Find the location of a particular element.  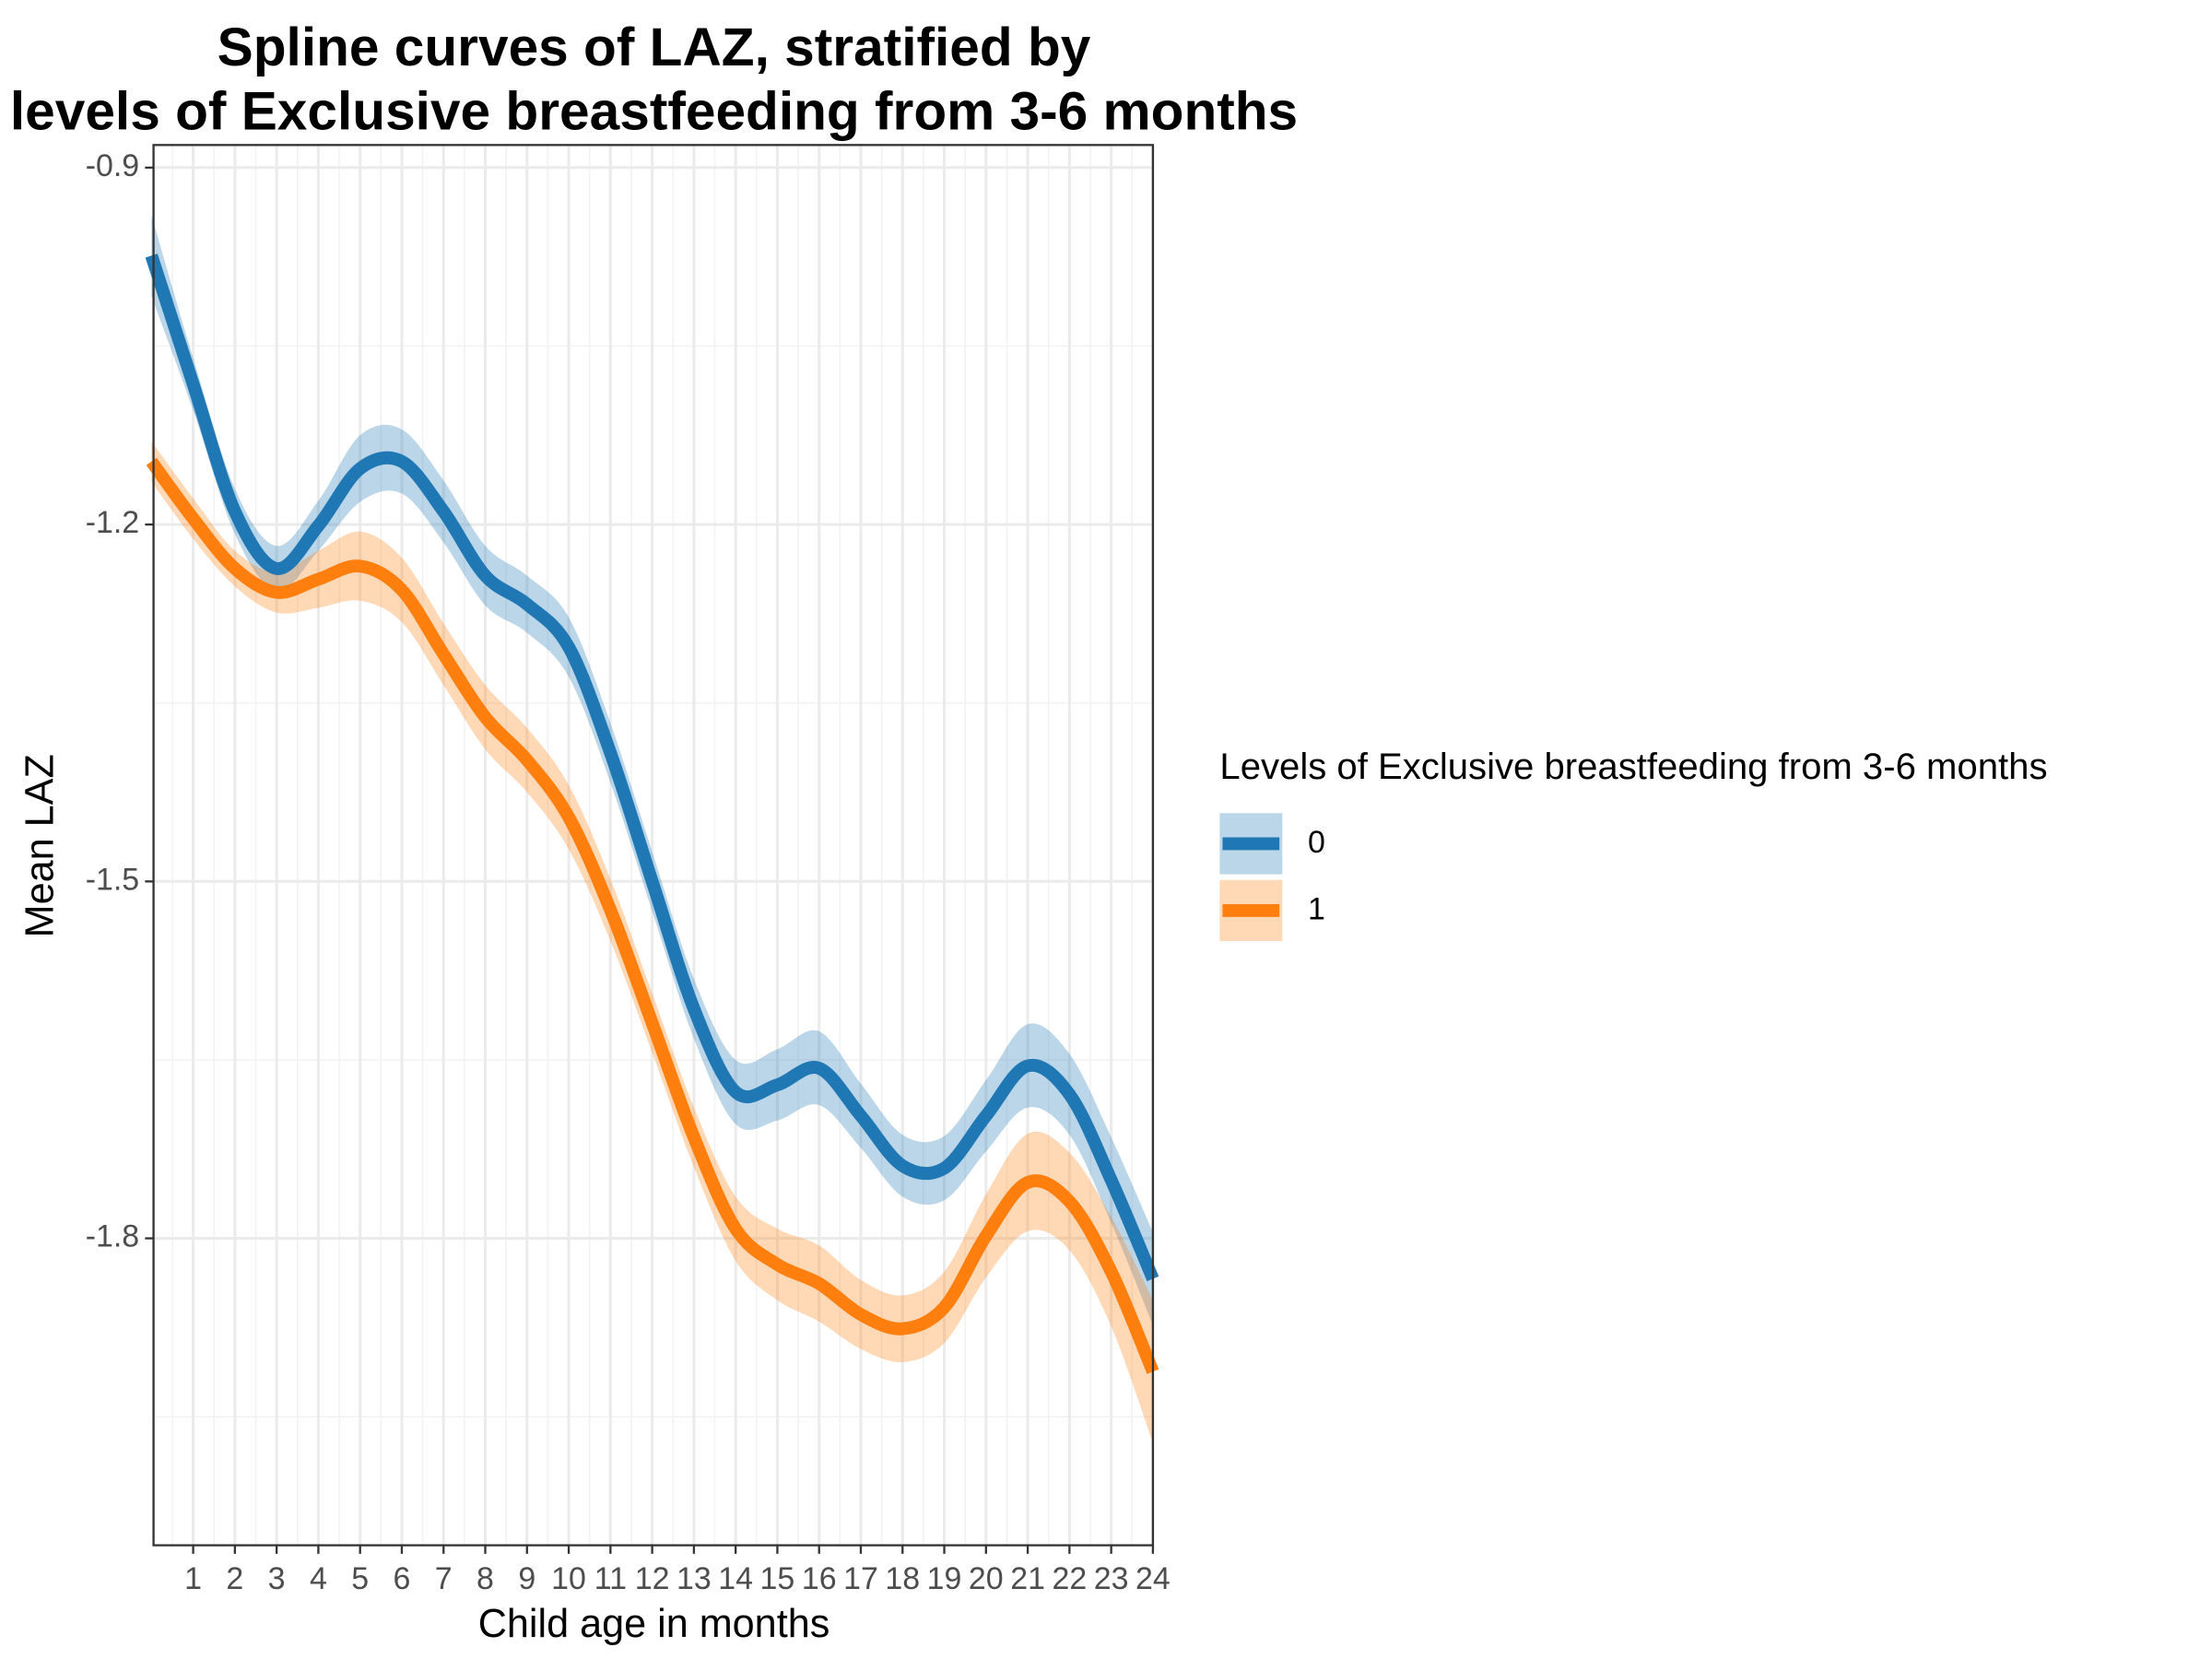

x-tick-label: 21 is located at coordinates (1027, 1578).